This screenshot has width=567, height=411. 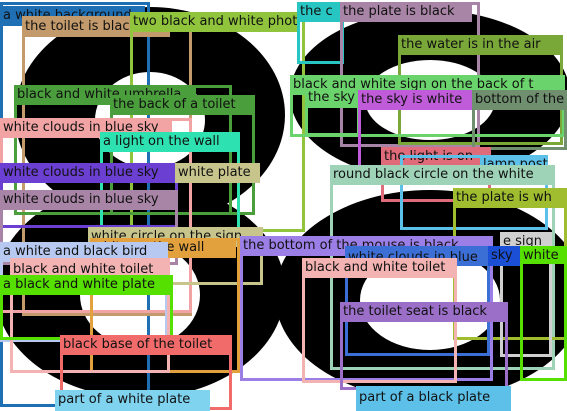 I want to click on box-back-of-toilet-label: the back of a toilet, so click(x=182, y=105).